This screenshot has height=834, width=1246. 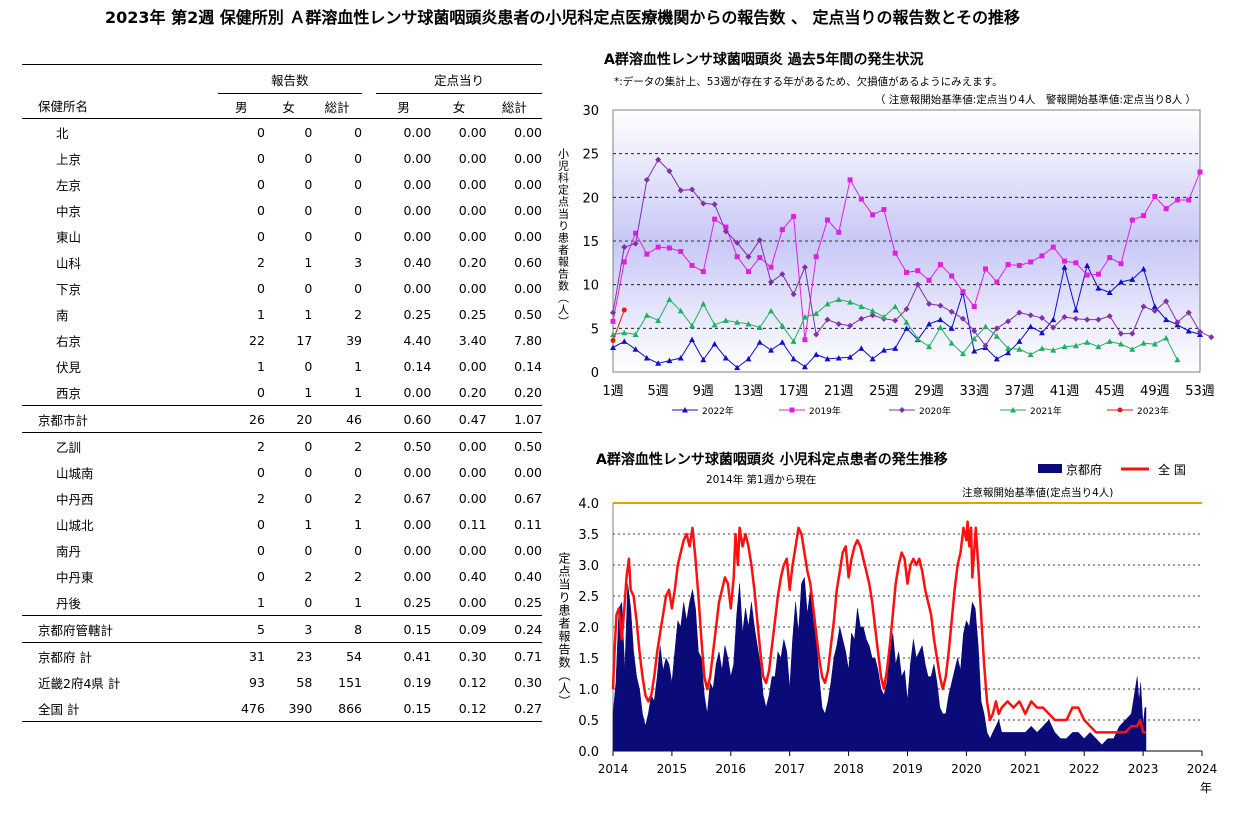 I want to click on chart1-x-tick-label: 25週, so click(x=884, y=391).